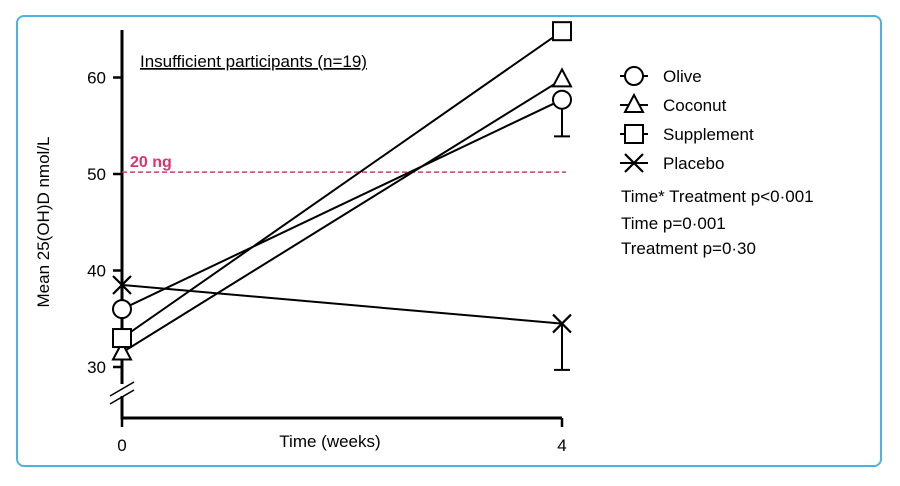  Describe the element at coordinates (151, 162) in the screenshot. I see `reference-line-label: 20 ng` at that location.